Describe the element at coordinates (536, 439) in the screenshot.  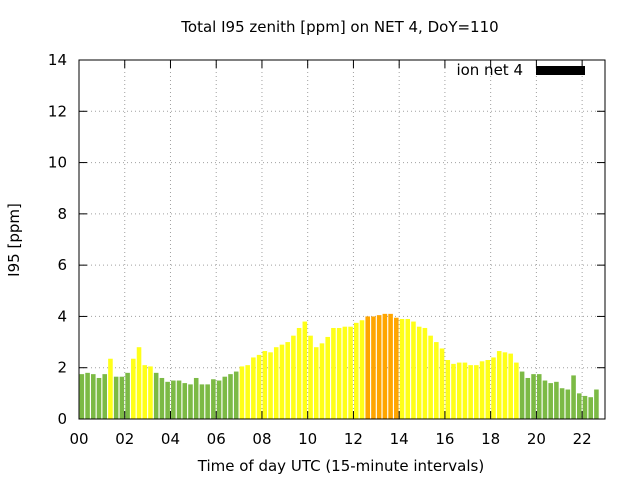
I see `x-tick-label: 20` at that location.